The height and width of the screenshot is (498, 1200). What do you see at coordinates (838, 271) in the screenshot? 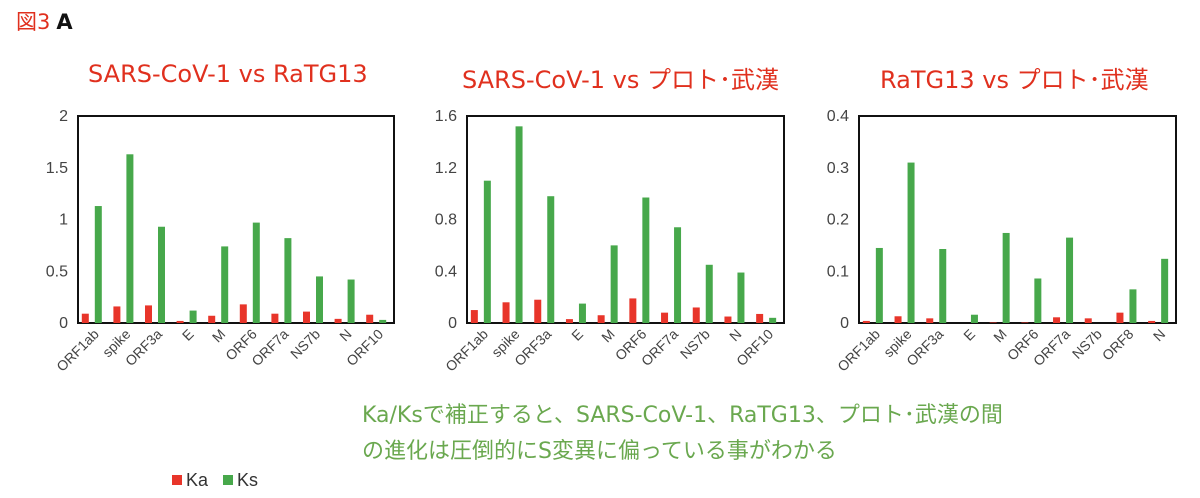
I see `y-tick-label-3-1: 0.1` at bounding box center [838, 271].